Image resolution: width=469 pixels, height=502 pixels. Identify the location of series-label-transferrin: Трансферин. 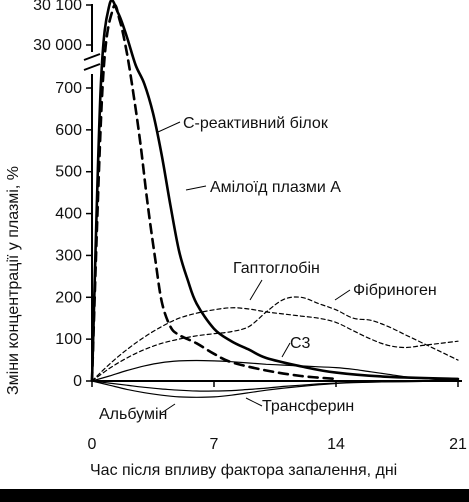
(308, 406).